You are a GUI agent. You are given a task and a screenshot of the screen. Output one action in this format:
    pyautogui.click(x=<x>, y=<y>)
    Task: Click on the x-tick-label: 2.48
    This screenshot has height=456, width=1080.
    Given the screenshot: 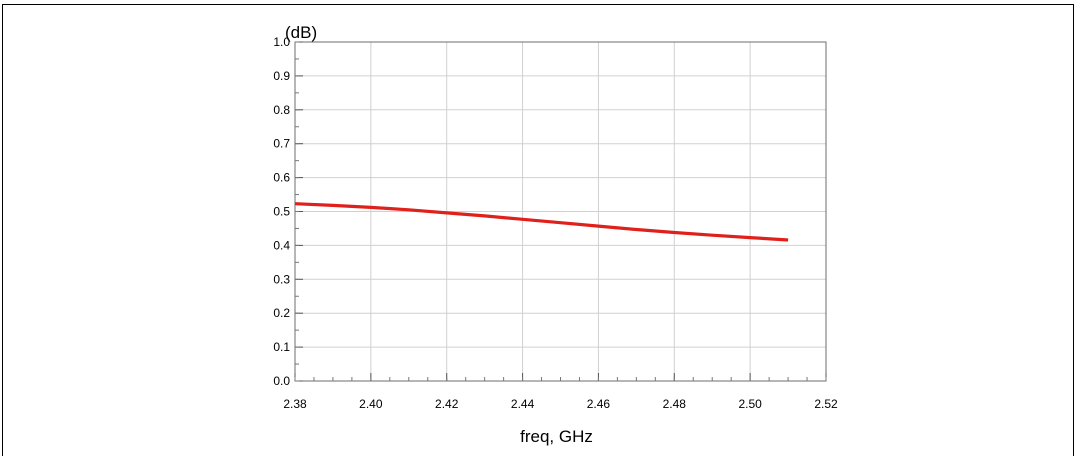 What is the action you would take?
    pyautogui.click(x=675, y=404)
    